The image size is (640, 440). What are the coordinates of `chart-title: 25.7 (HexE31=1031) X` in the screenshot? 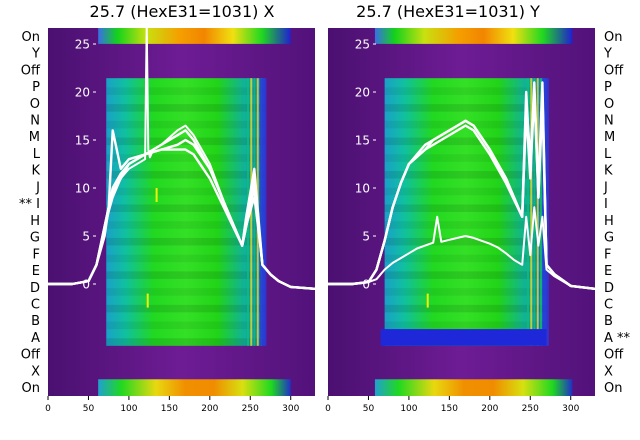 It's located at (182, 11).